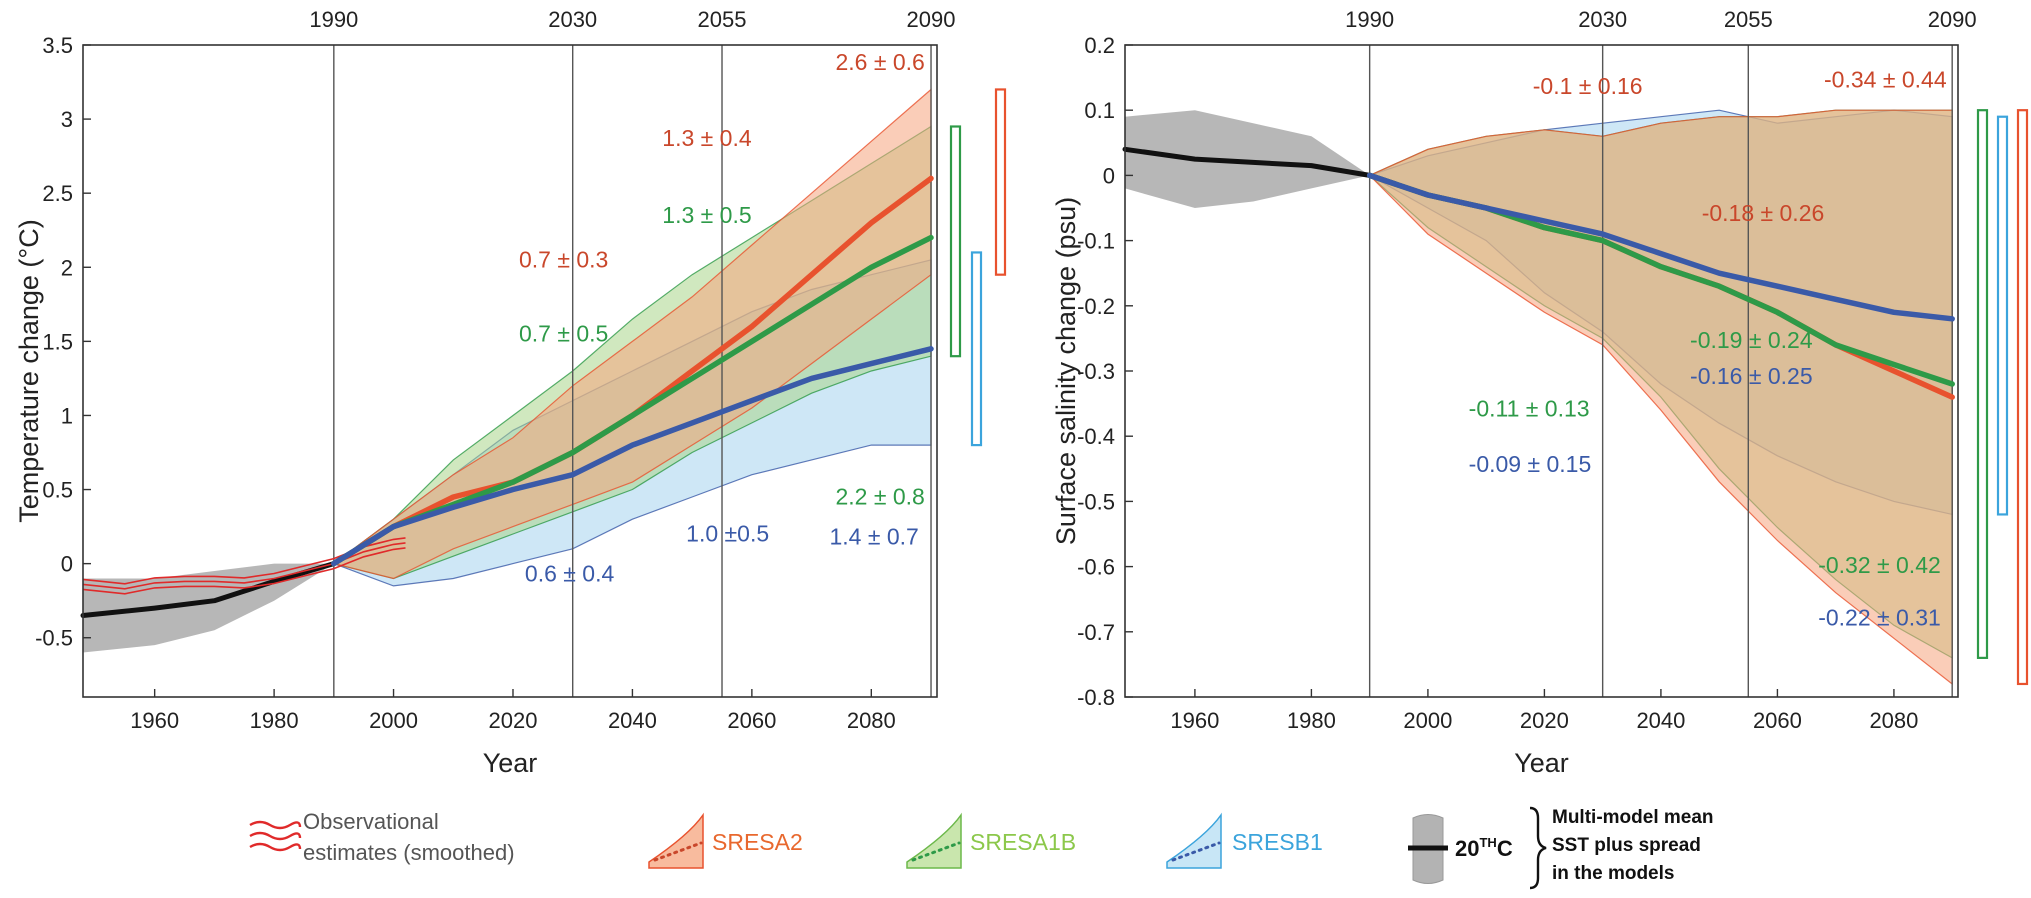  What do you see at coordinates (1544, 720) in the screenshot?
I see `x-tick-label: 2020` at bounding box center [1544, 720].